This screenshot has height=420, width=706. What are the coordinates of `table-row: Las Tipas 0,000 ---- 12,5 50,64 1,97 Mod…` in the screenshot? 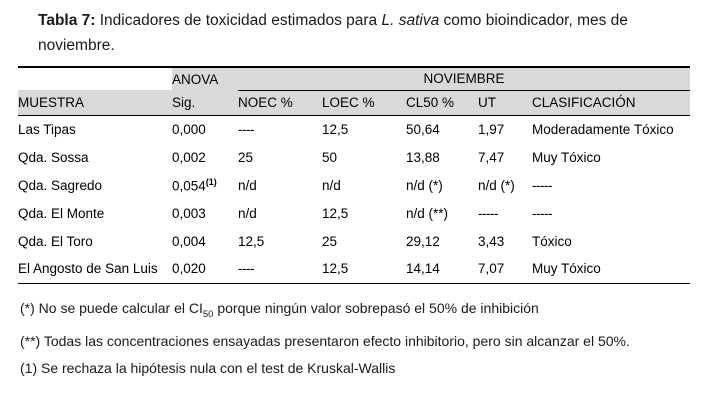 It's located at (354, 129).